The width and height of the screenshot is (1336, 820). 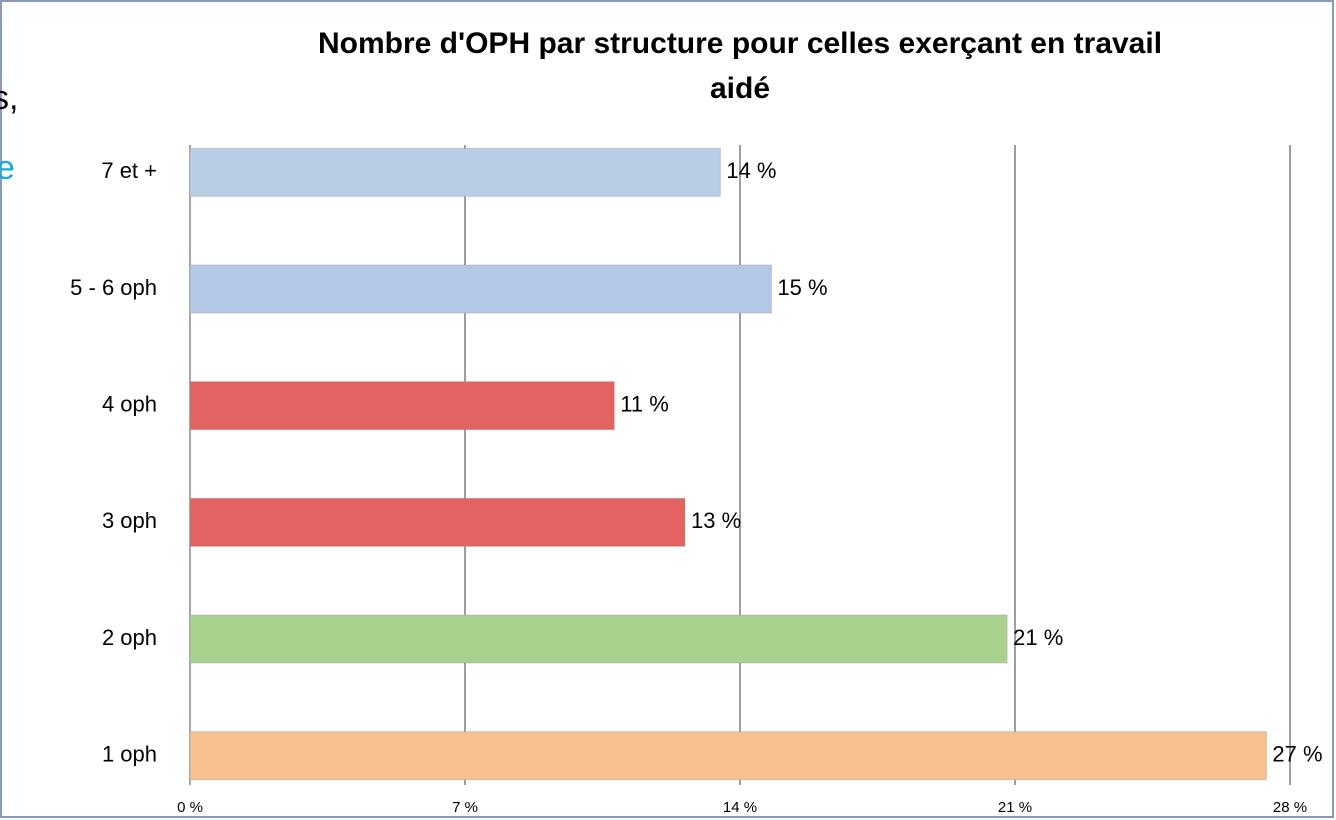 I want to click on value-label: 13 %, so click(x=716, y=520).